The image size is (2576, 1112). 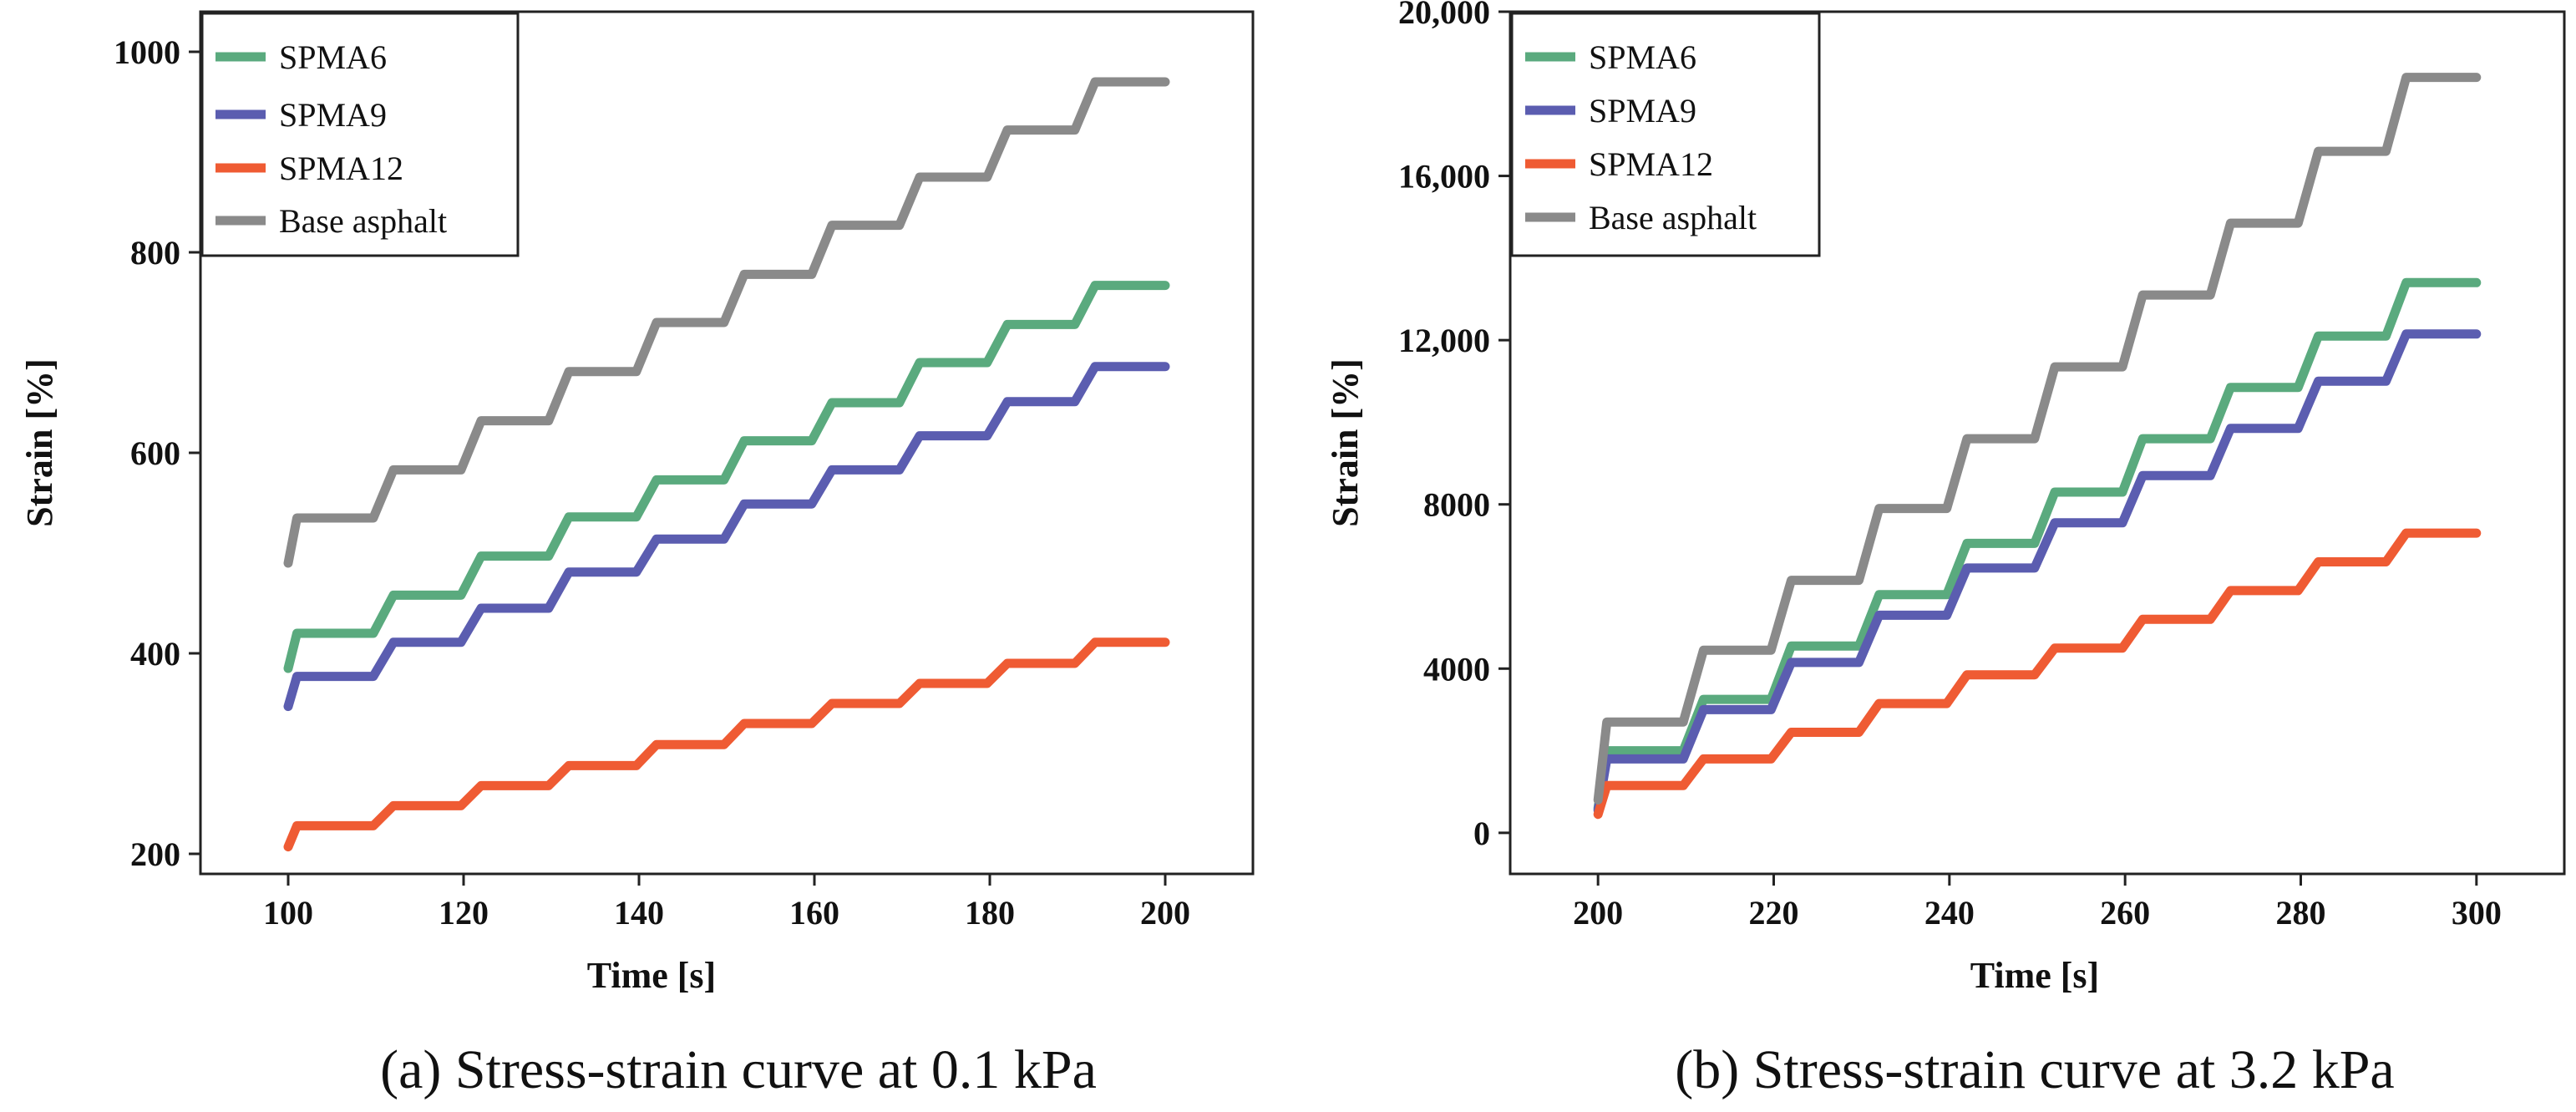 I want to click on series-line-spma6, so click(x=726, y=477).